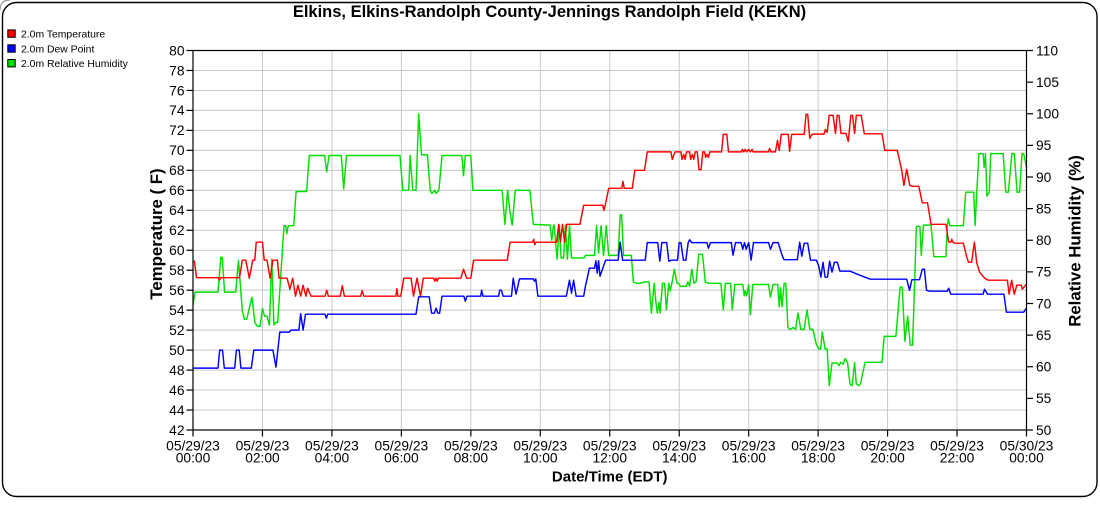 The image size is (1100, 505). Describe the element at coordinates (176, 130) in the screenshot. I see `svg-text: 72` at that location.